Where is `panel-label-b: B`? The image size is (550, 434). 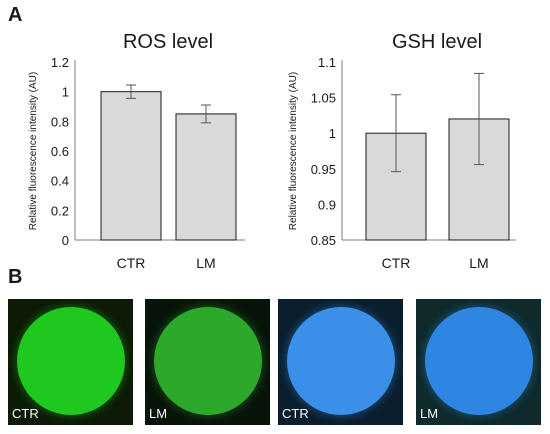
panel-label-b: B is located at coordinates (15, 277).